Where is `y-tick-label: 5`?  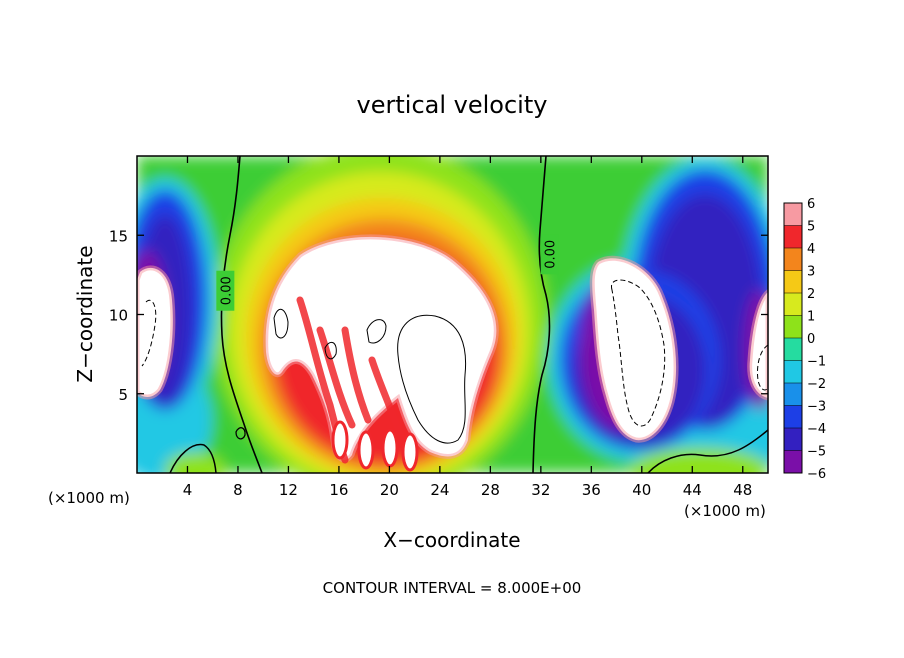
y-tick-label: 5 is located at coordinates (123, 395).